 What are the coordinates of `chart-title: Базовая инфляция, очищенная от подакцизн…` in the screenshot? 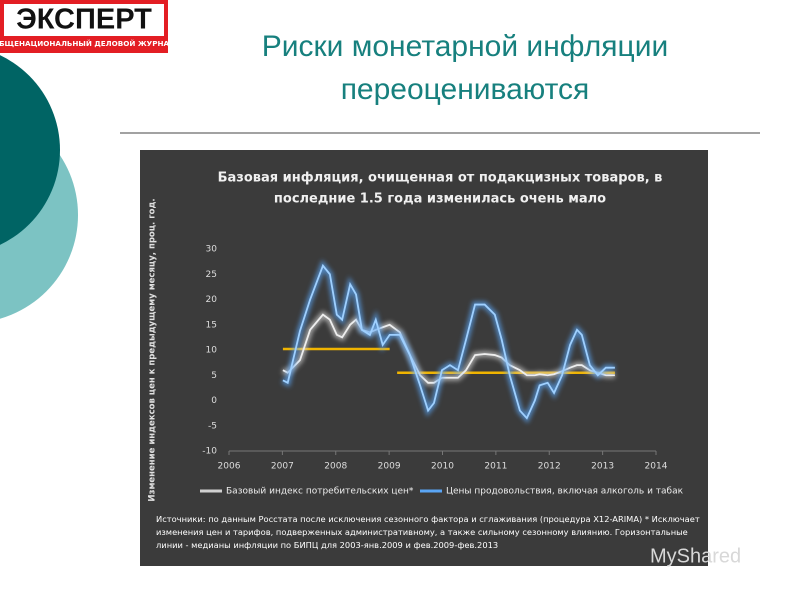 It's located at (440, 178).